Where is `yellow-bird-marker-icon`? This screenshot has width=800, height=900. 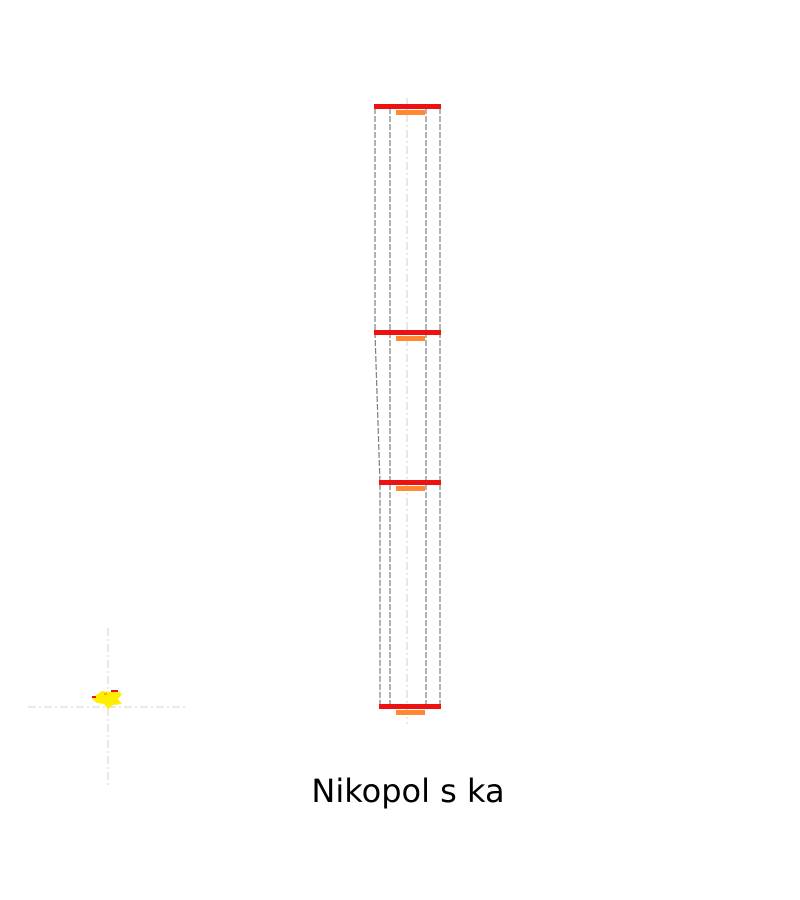 yellow-bird-marker-icon is located at coordinates (107, 699).